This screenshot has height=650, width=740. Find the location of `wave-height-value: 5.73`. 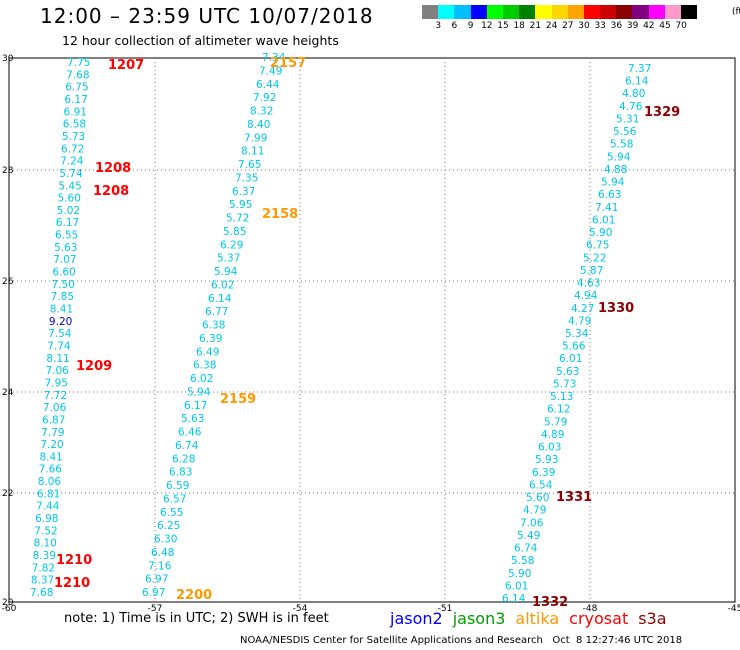

wave-height-value: 5.73 is located at coordinates (73, 137).